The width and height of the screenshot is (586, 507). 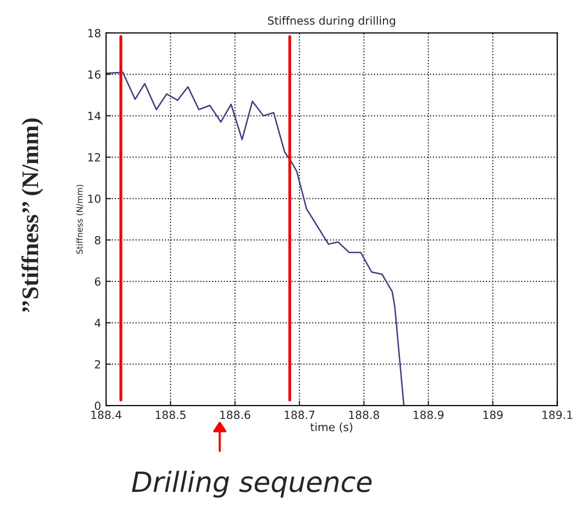 What do you see at coordinates (94, 198) in the screenshot?
I see `y-tick-label: 10` at bounding box center [94, 198].